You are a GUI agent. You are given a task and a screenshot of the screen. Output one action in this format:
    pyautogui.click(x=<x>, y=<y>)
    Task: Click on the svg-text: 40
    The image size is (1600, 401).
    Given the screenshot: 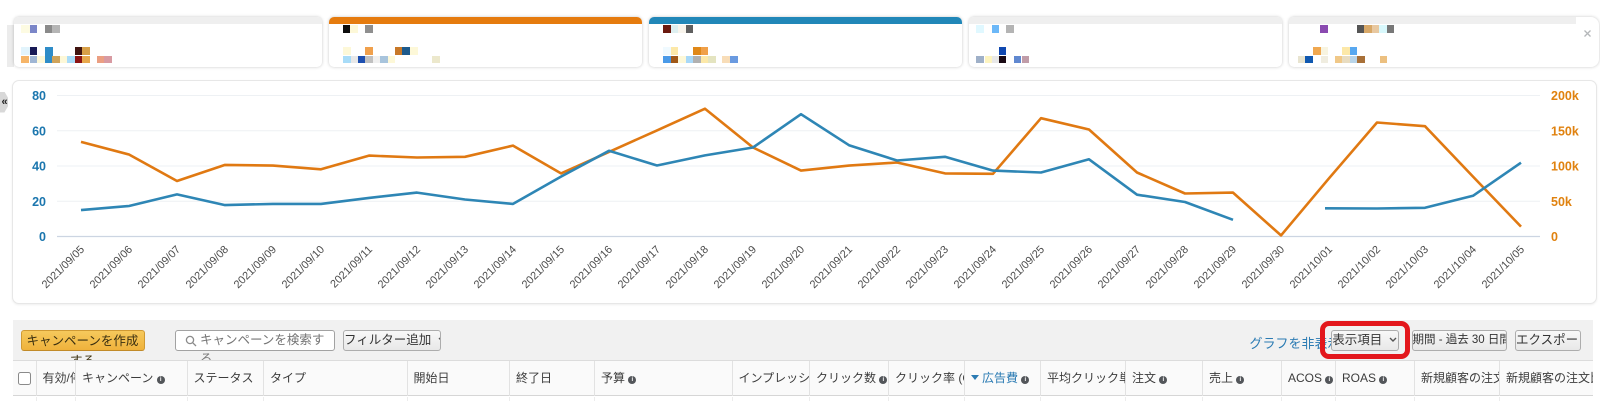 What is the action you would take?
    pyautogui.click(x=39, y=167)
    